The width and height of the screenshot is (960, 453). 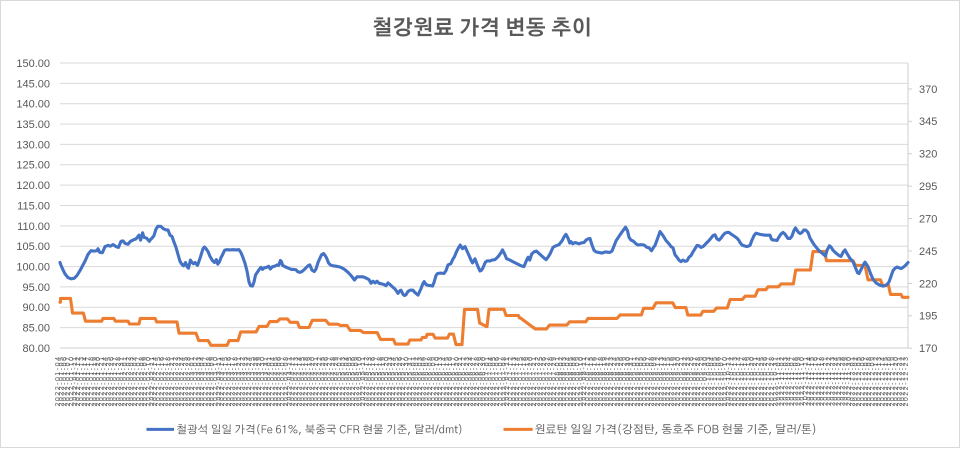 What do you see at coordinates (81, 381) in the screenshot?
I see `svg-text: 2022-01-13` at bounding box center [81, 381].